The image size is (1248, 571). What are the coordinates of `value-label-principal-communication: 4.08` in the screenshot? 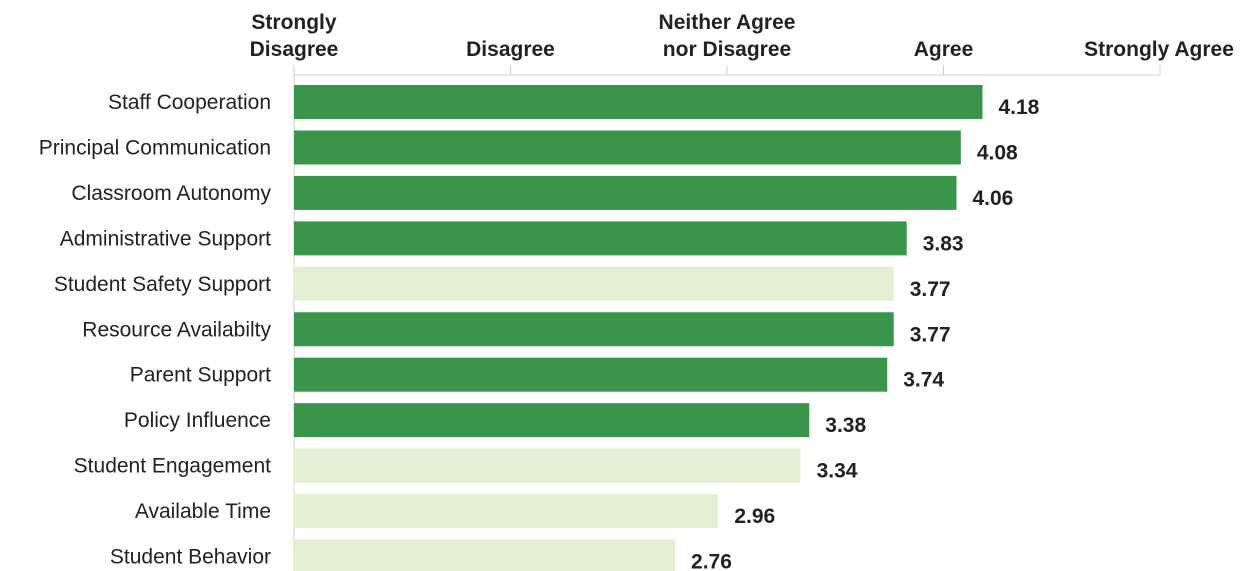 It's located at (997, 152).